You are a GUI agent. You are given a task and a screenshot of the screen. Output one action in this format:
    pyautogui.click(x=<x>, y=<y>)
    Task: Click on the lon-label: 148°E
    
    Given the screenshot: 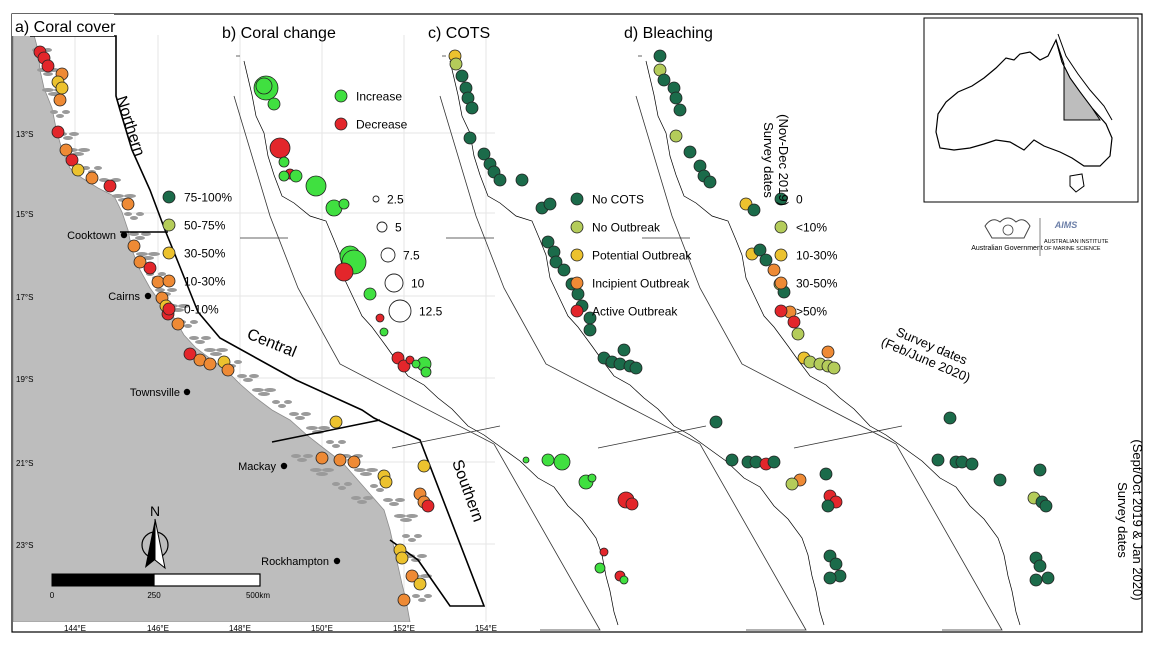 What is the action you would take?
    pyautogui.click(x=240, y=628)
    